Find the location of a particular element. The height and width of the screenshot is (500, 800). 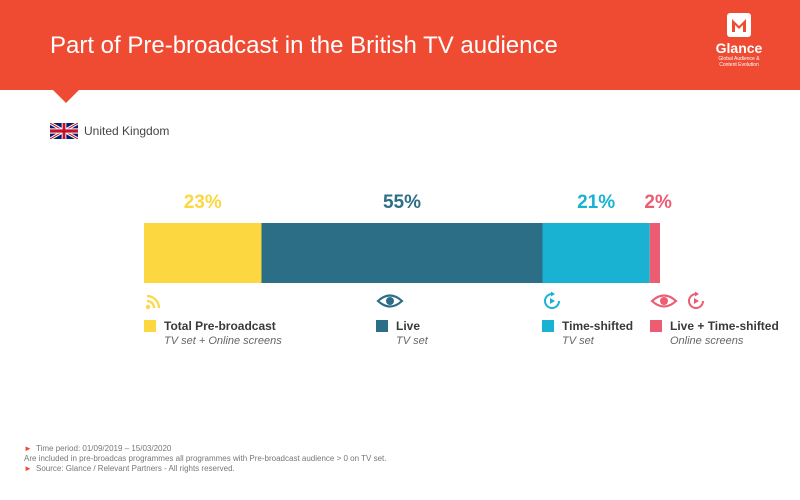

legend-name: Live + Time-shifted is located at coordinates (724, 326).